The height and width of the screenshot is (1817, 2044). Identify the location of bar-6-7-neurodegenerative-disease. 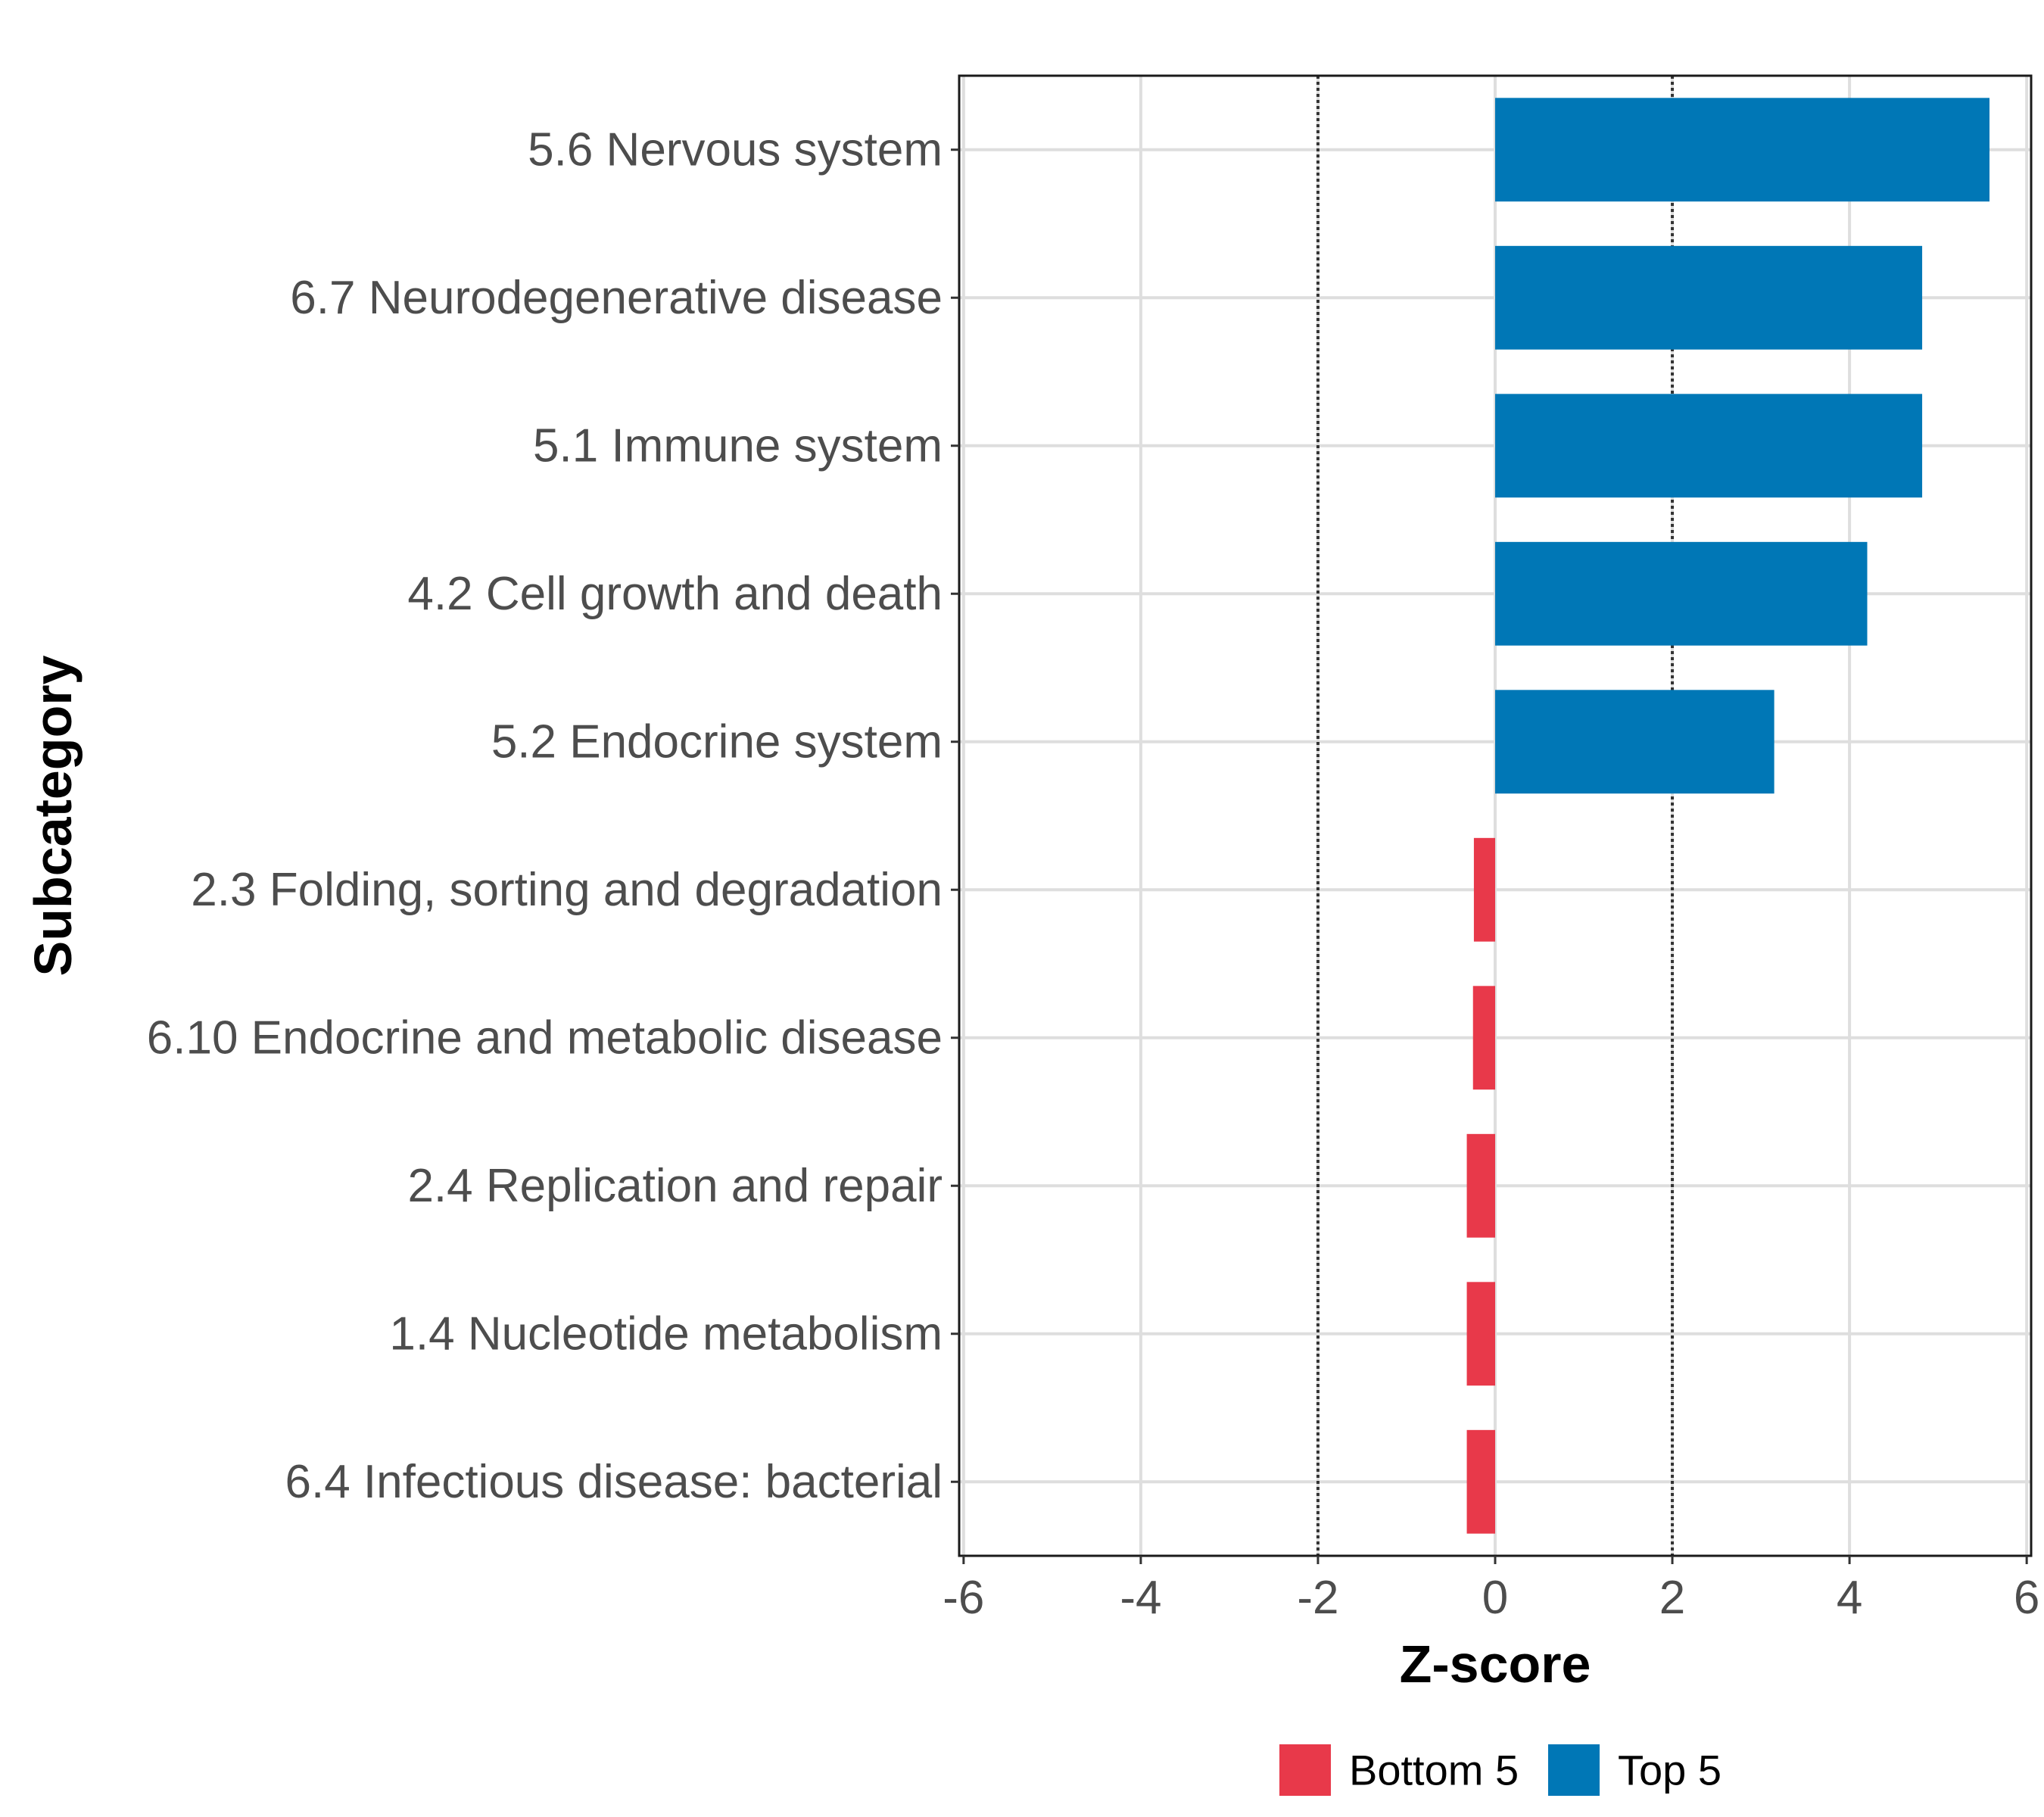
(1709, 297).